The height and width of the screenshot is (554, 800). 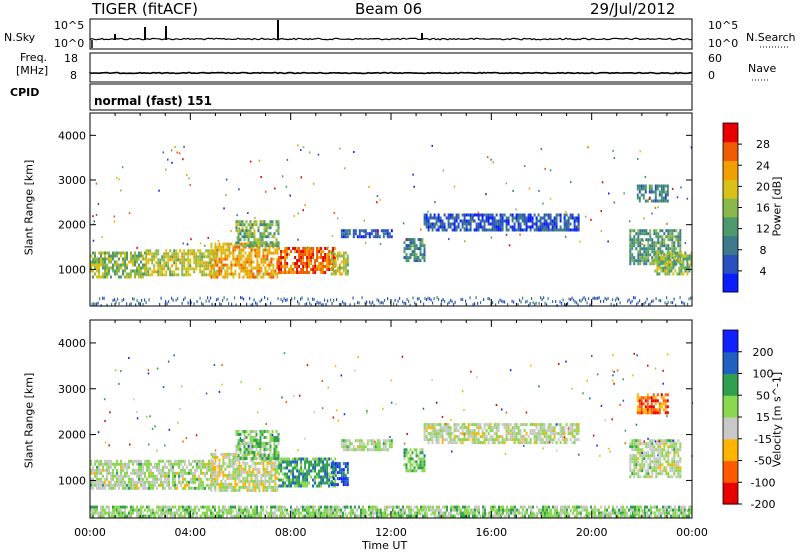 I want to click on power-echo-region, so click(x=181, y=263).